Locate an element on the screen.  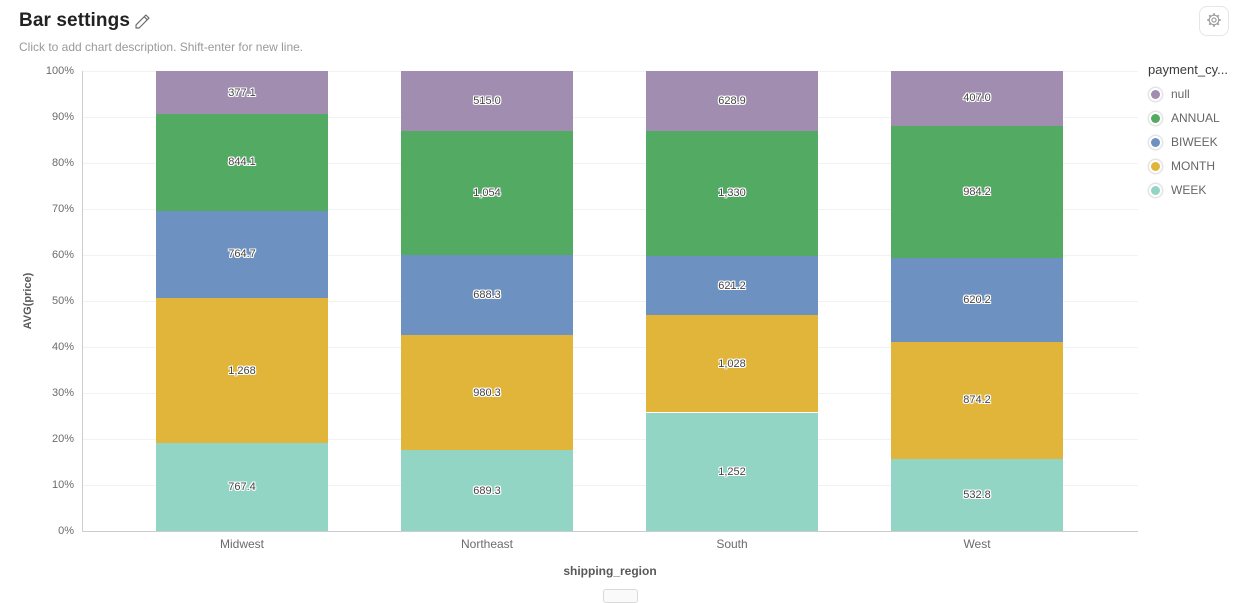
bar-segment-value: 1,252 is located at coordinates (732, 471).